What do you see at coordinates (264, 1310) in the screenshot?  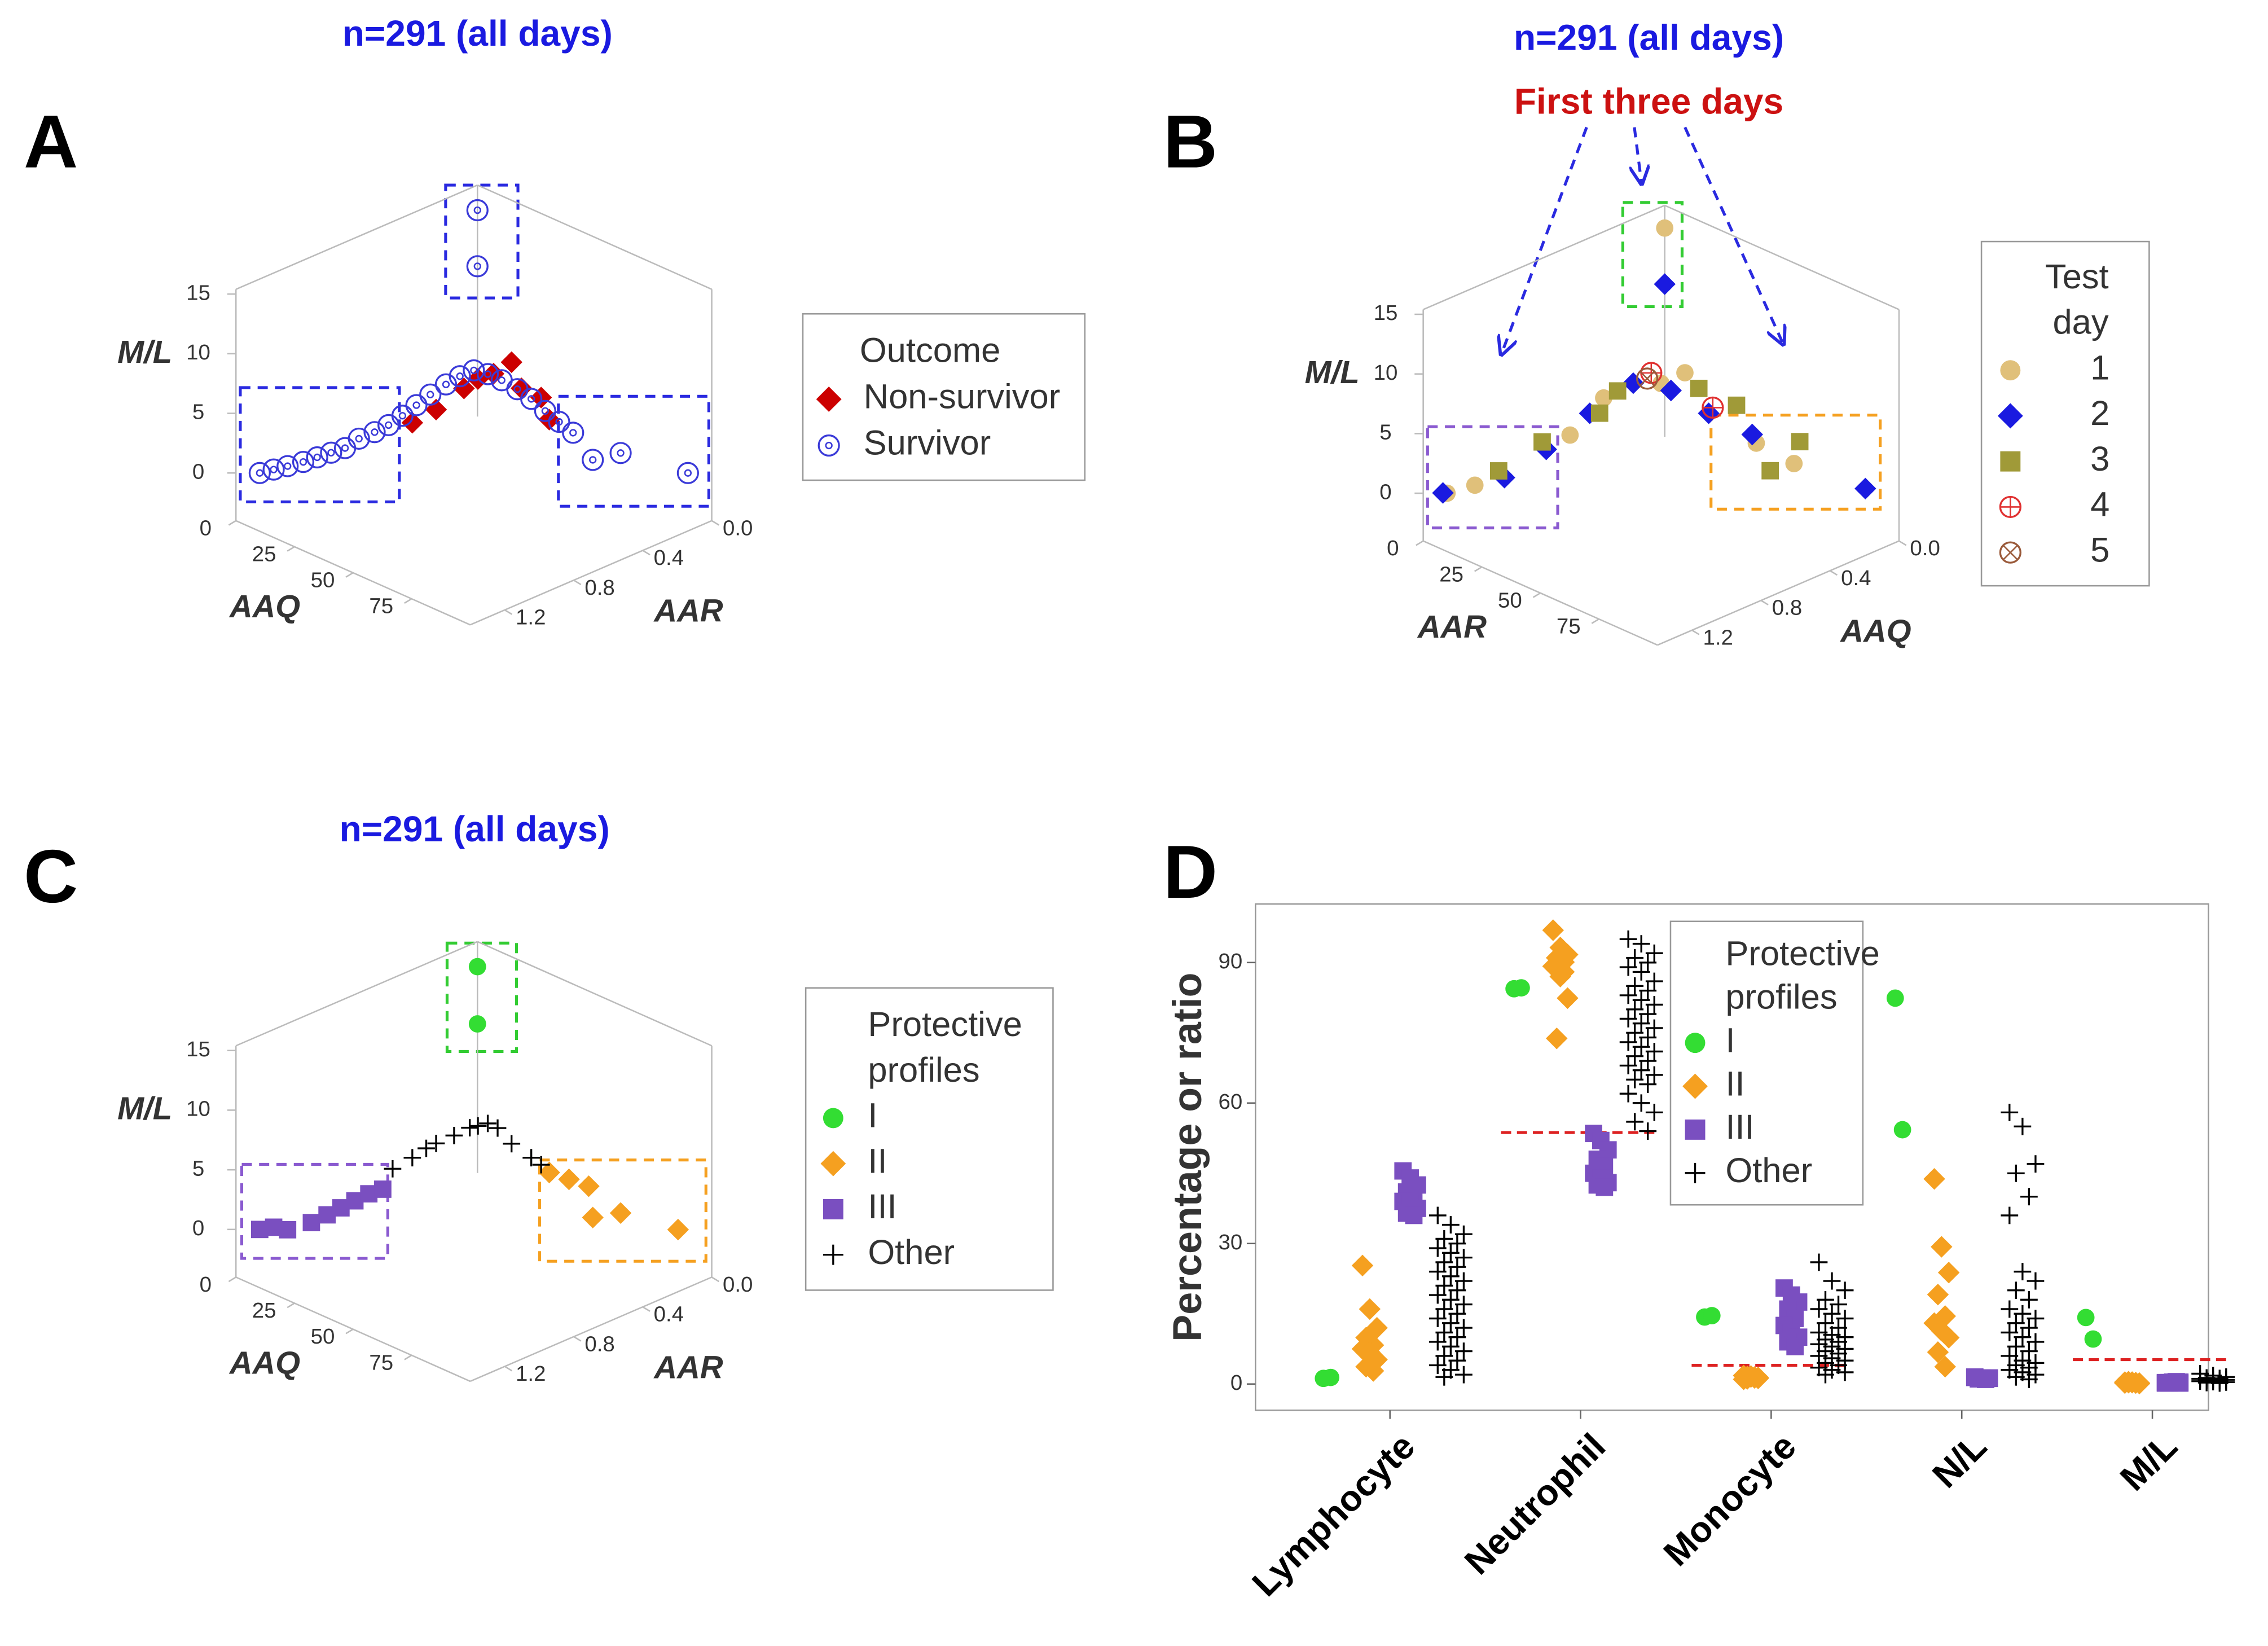 I see `x-tick-label: 25` at bounding box center [264, 1310].